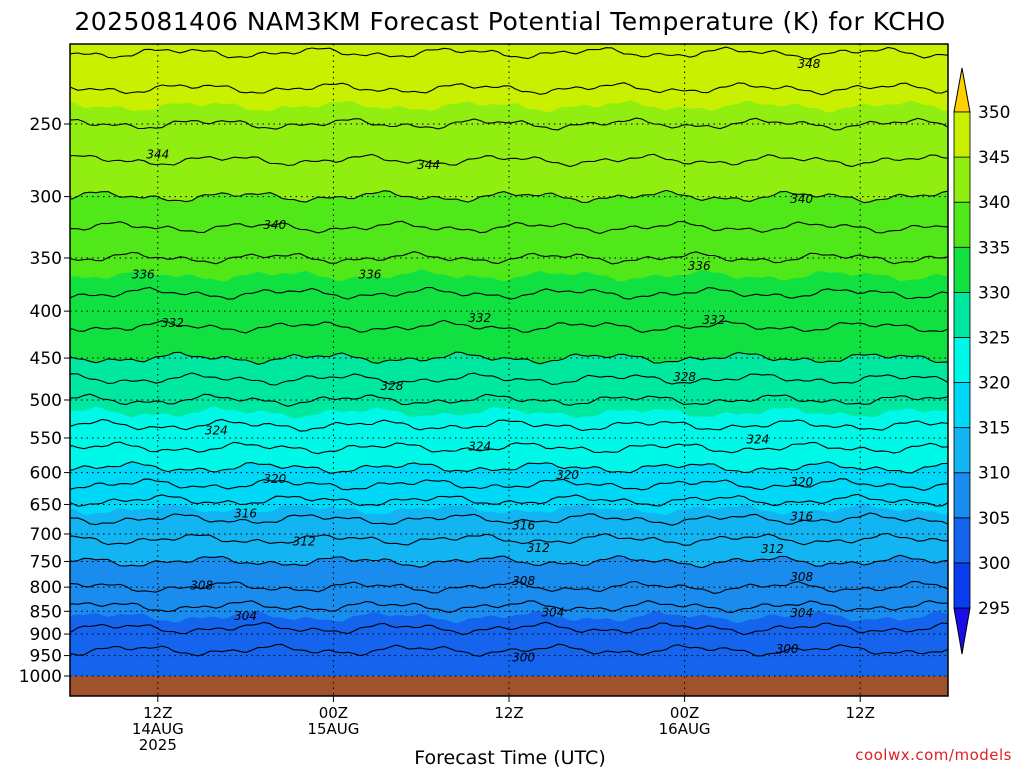  Describe the element at coordinates (994, 113) in the screenshot. I see `colorbar-label-350: 350` at that location.